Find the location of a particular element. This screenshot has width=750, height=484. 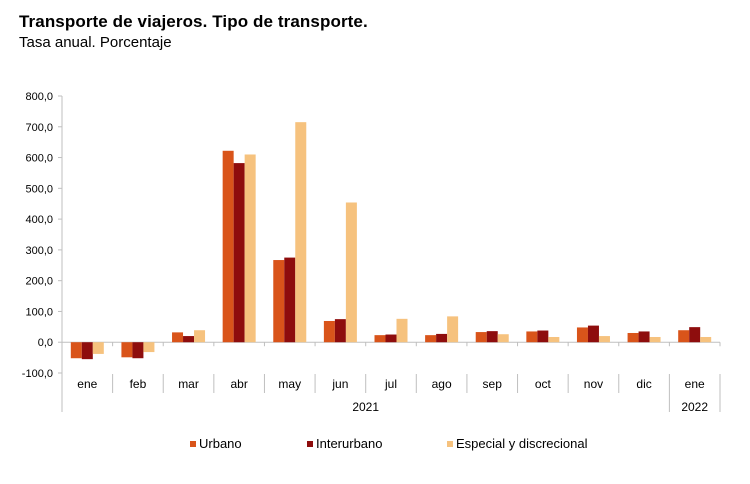

legend-swatch-especial is located at coordinates (450, 443).